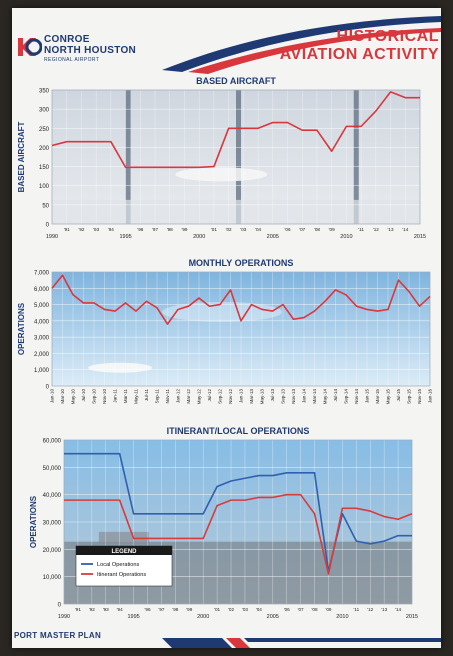  Describe the element at coordinates (83, 395) in the screenshot. I see `x-tick-label: Jul-10` at that location.